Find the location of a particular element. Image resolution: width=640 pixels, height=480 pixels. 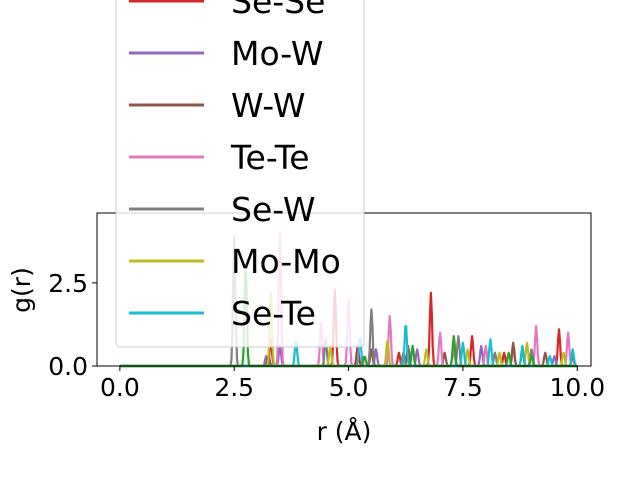

y-tick-label: 2.5 is located at coordinates (68, 283).